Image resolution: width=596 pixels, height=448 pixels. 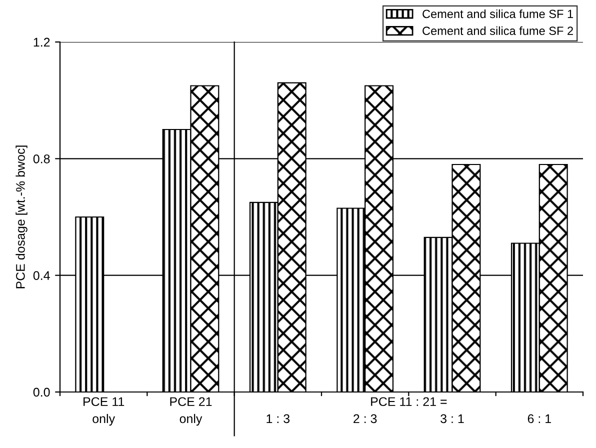 I want to click on legend-label: Cement and silica fume SF 1, so click(x=497, y=13).